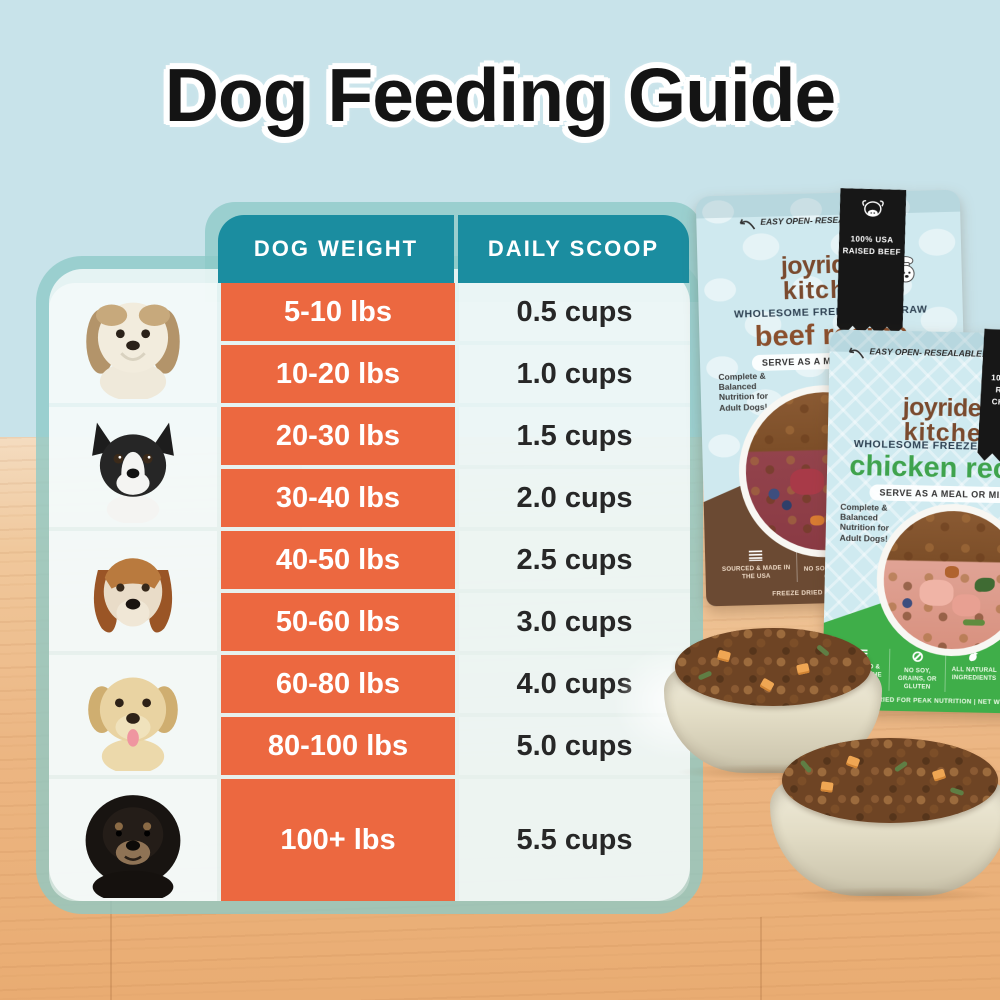 Image resolution: width=1000 pixels, height=1000 pixels. What do you see at coordinates (133, 472) in the screenshot?
I see `boston-terrier-illustration` at bounding box center [133, 472].